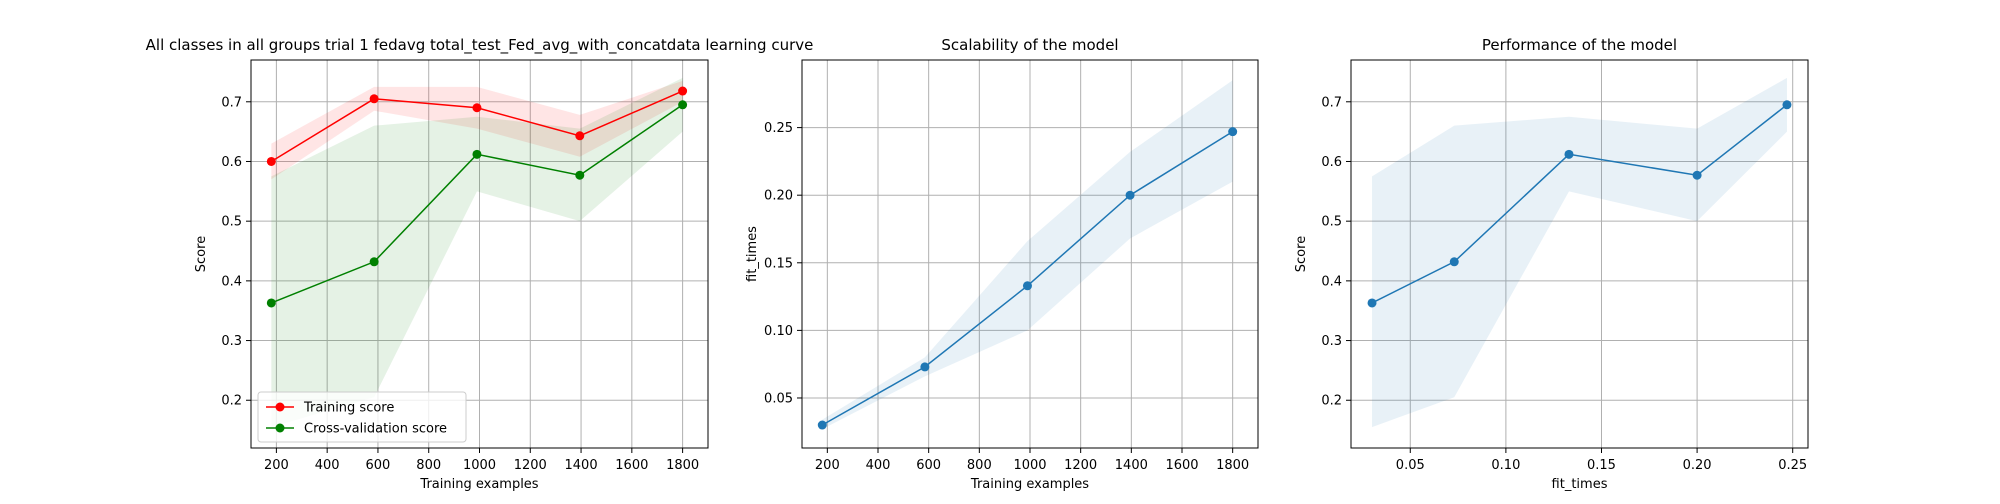 This screenshot has height=504, width=2000. What do you see at coordinates (778, 263) in the screenshot?
I see `y-tick-label: 0.15` at bounding box center [778, 263].